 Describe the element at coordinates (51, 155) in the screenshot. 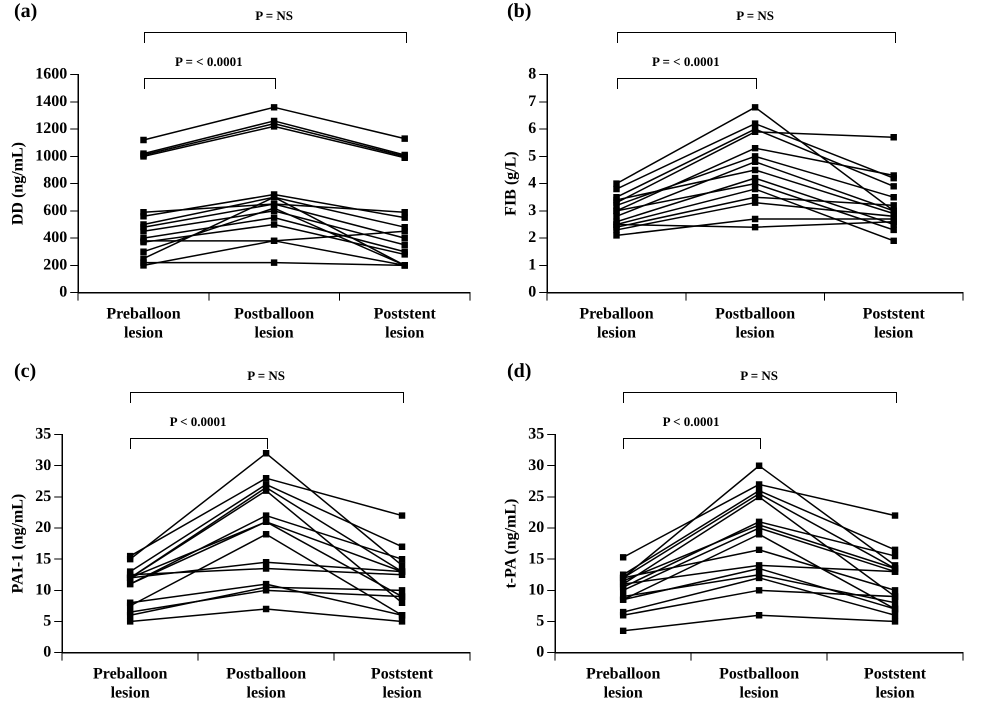

I see `y-tick-label: 1000` at that location.